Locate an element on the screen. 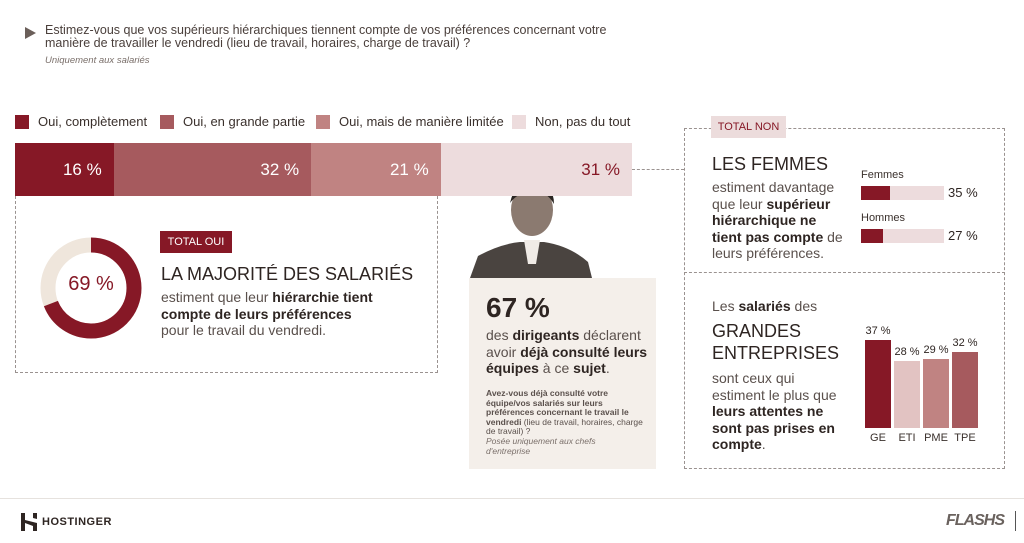 This screenshot has width=1024, height=543. gender-label: Hommes is located at coordinates (883, 218).